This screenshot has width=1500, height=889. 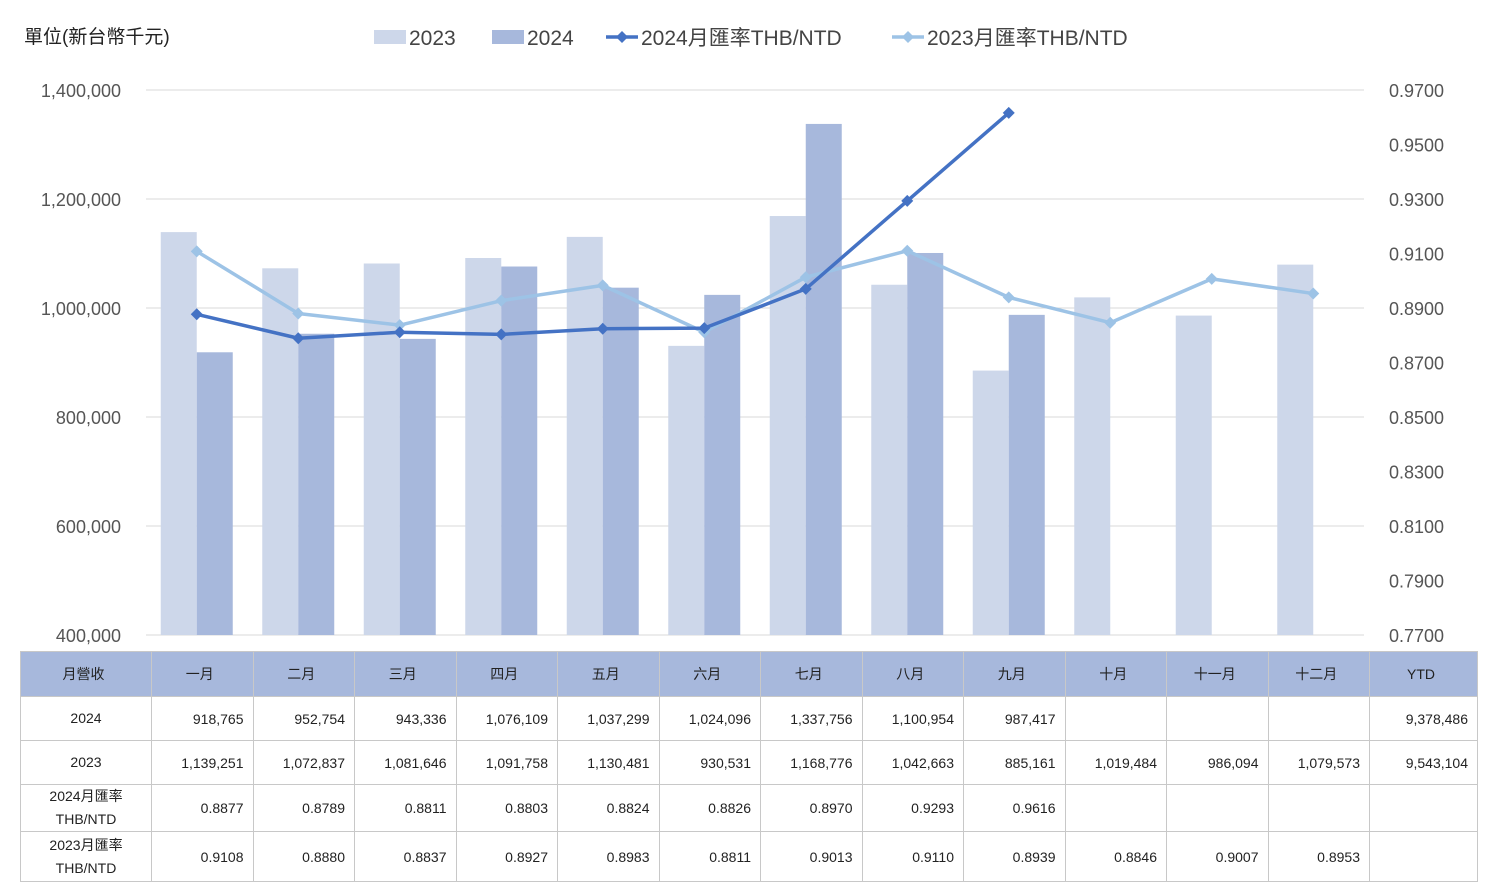 I want to click on table-cell: 0.9007, so click(x=1217, y=856).